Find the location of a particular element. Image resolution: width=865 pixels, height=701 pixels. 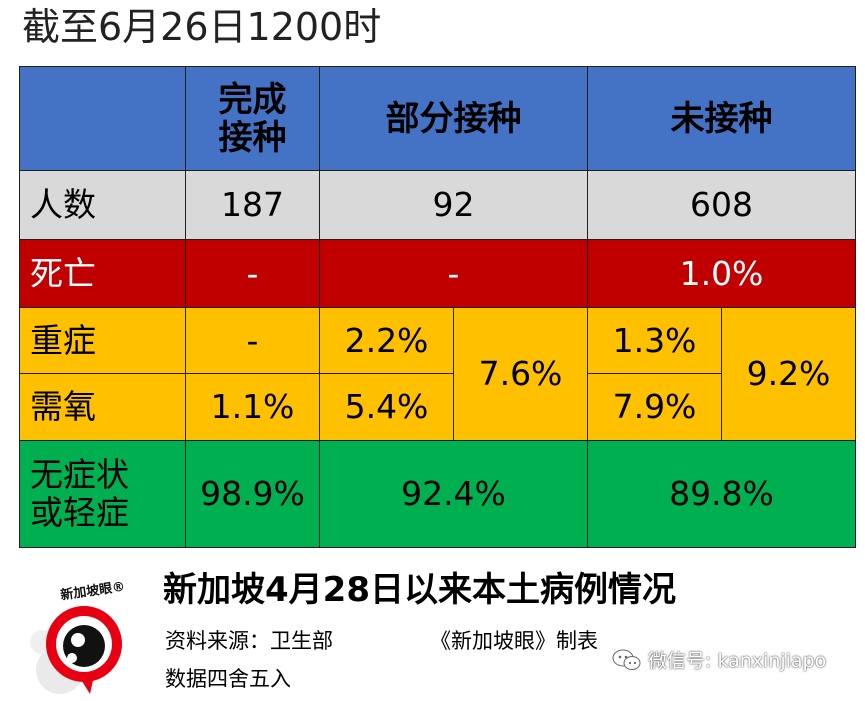

death-none: 1.0% is located at coordinates (721, 273).